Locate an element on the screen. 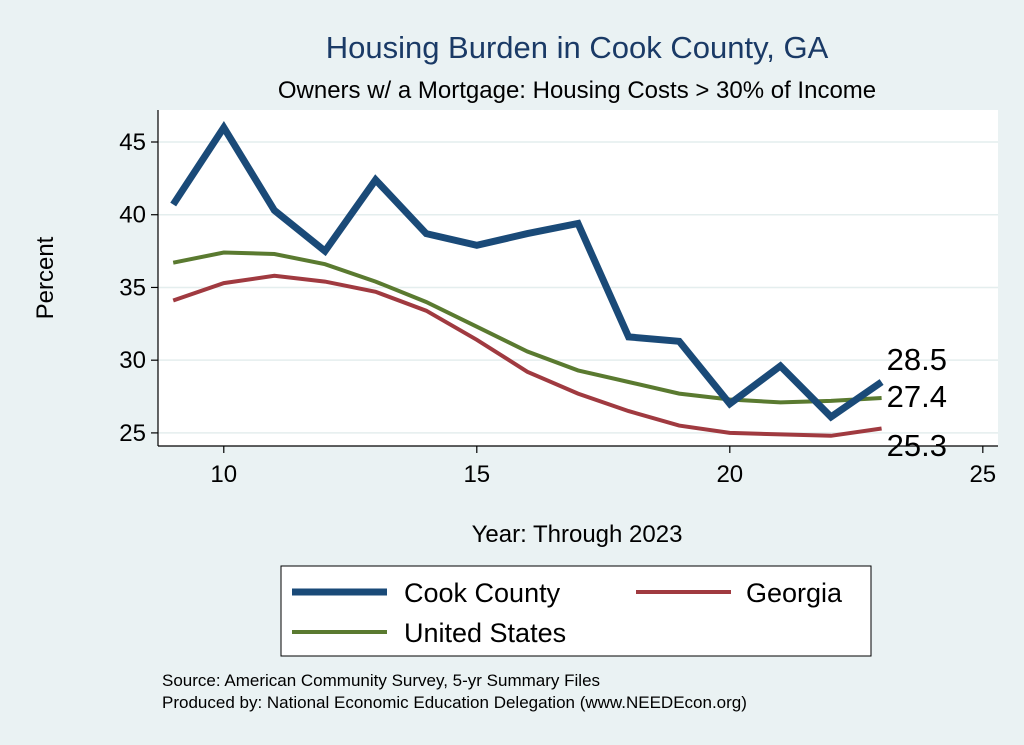  y-tick-label-40: 40 is located at coordinates (132, 215).